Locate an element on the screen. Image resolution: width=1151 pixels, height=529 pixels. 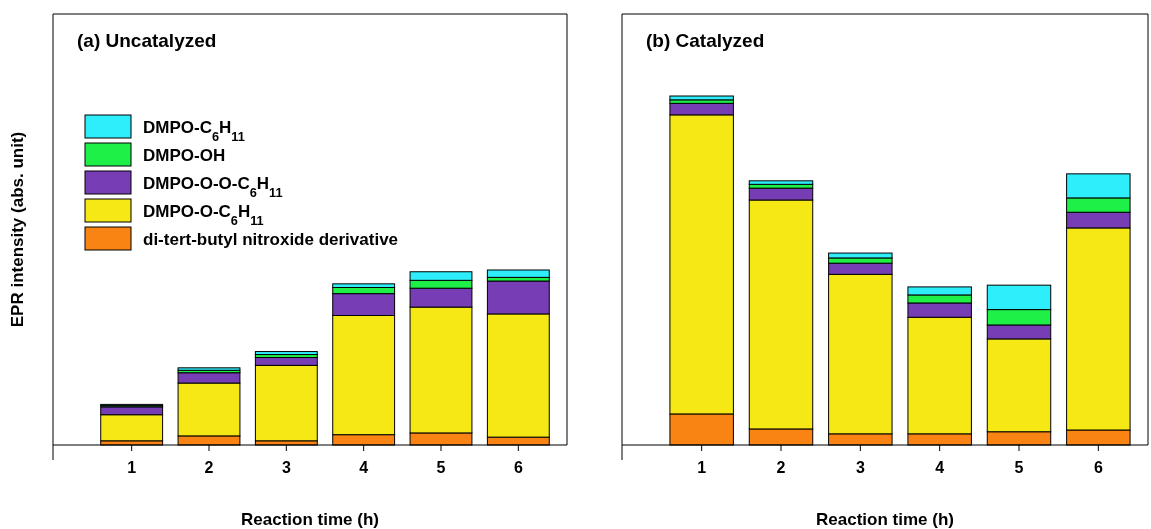
legend-label: DMPO-O-O-C$_{6}$H$_{11}$ is located at coordinates (213, 187).